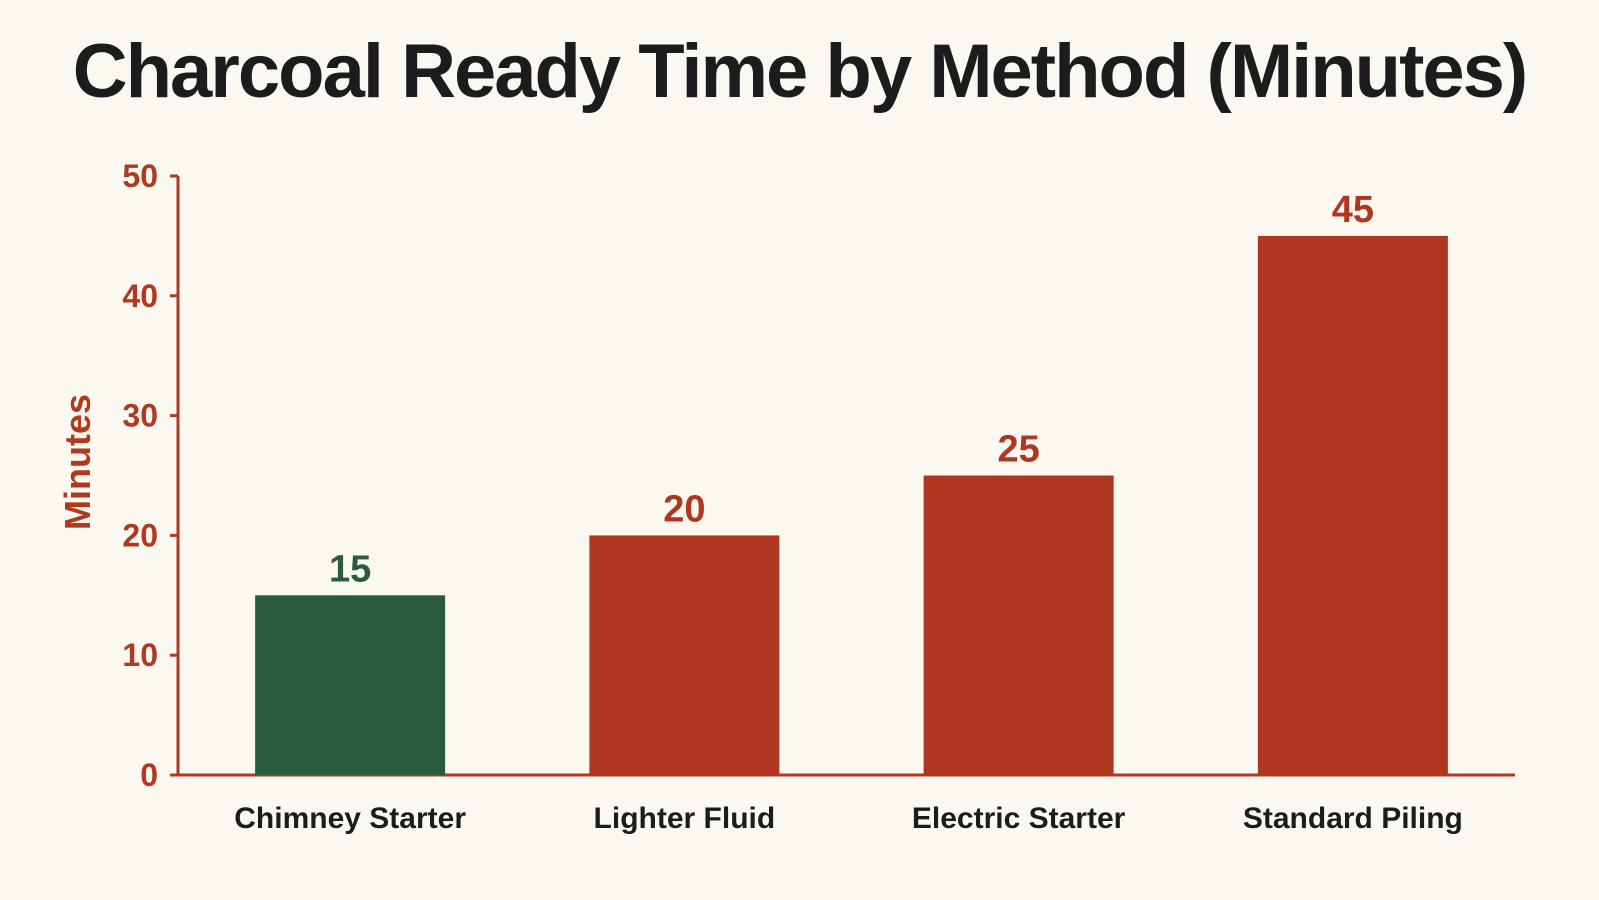 The image size is (1599, 900). Describe the element at coordinates (140, 176) in the screenshot. I see `y-tick-label: 50` at that location.